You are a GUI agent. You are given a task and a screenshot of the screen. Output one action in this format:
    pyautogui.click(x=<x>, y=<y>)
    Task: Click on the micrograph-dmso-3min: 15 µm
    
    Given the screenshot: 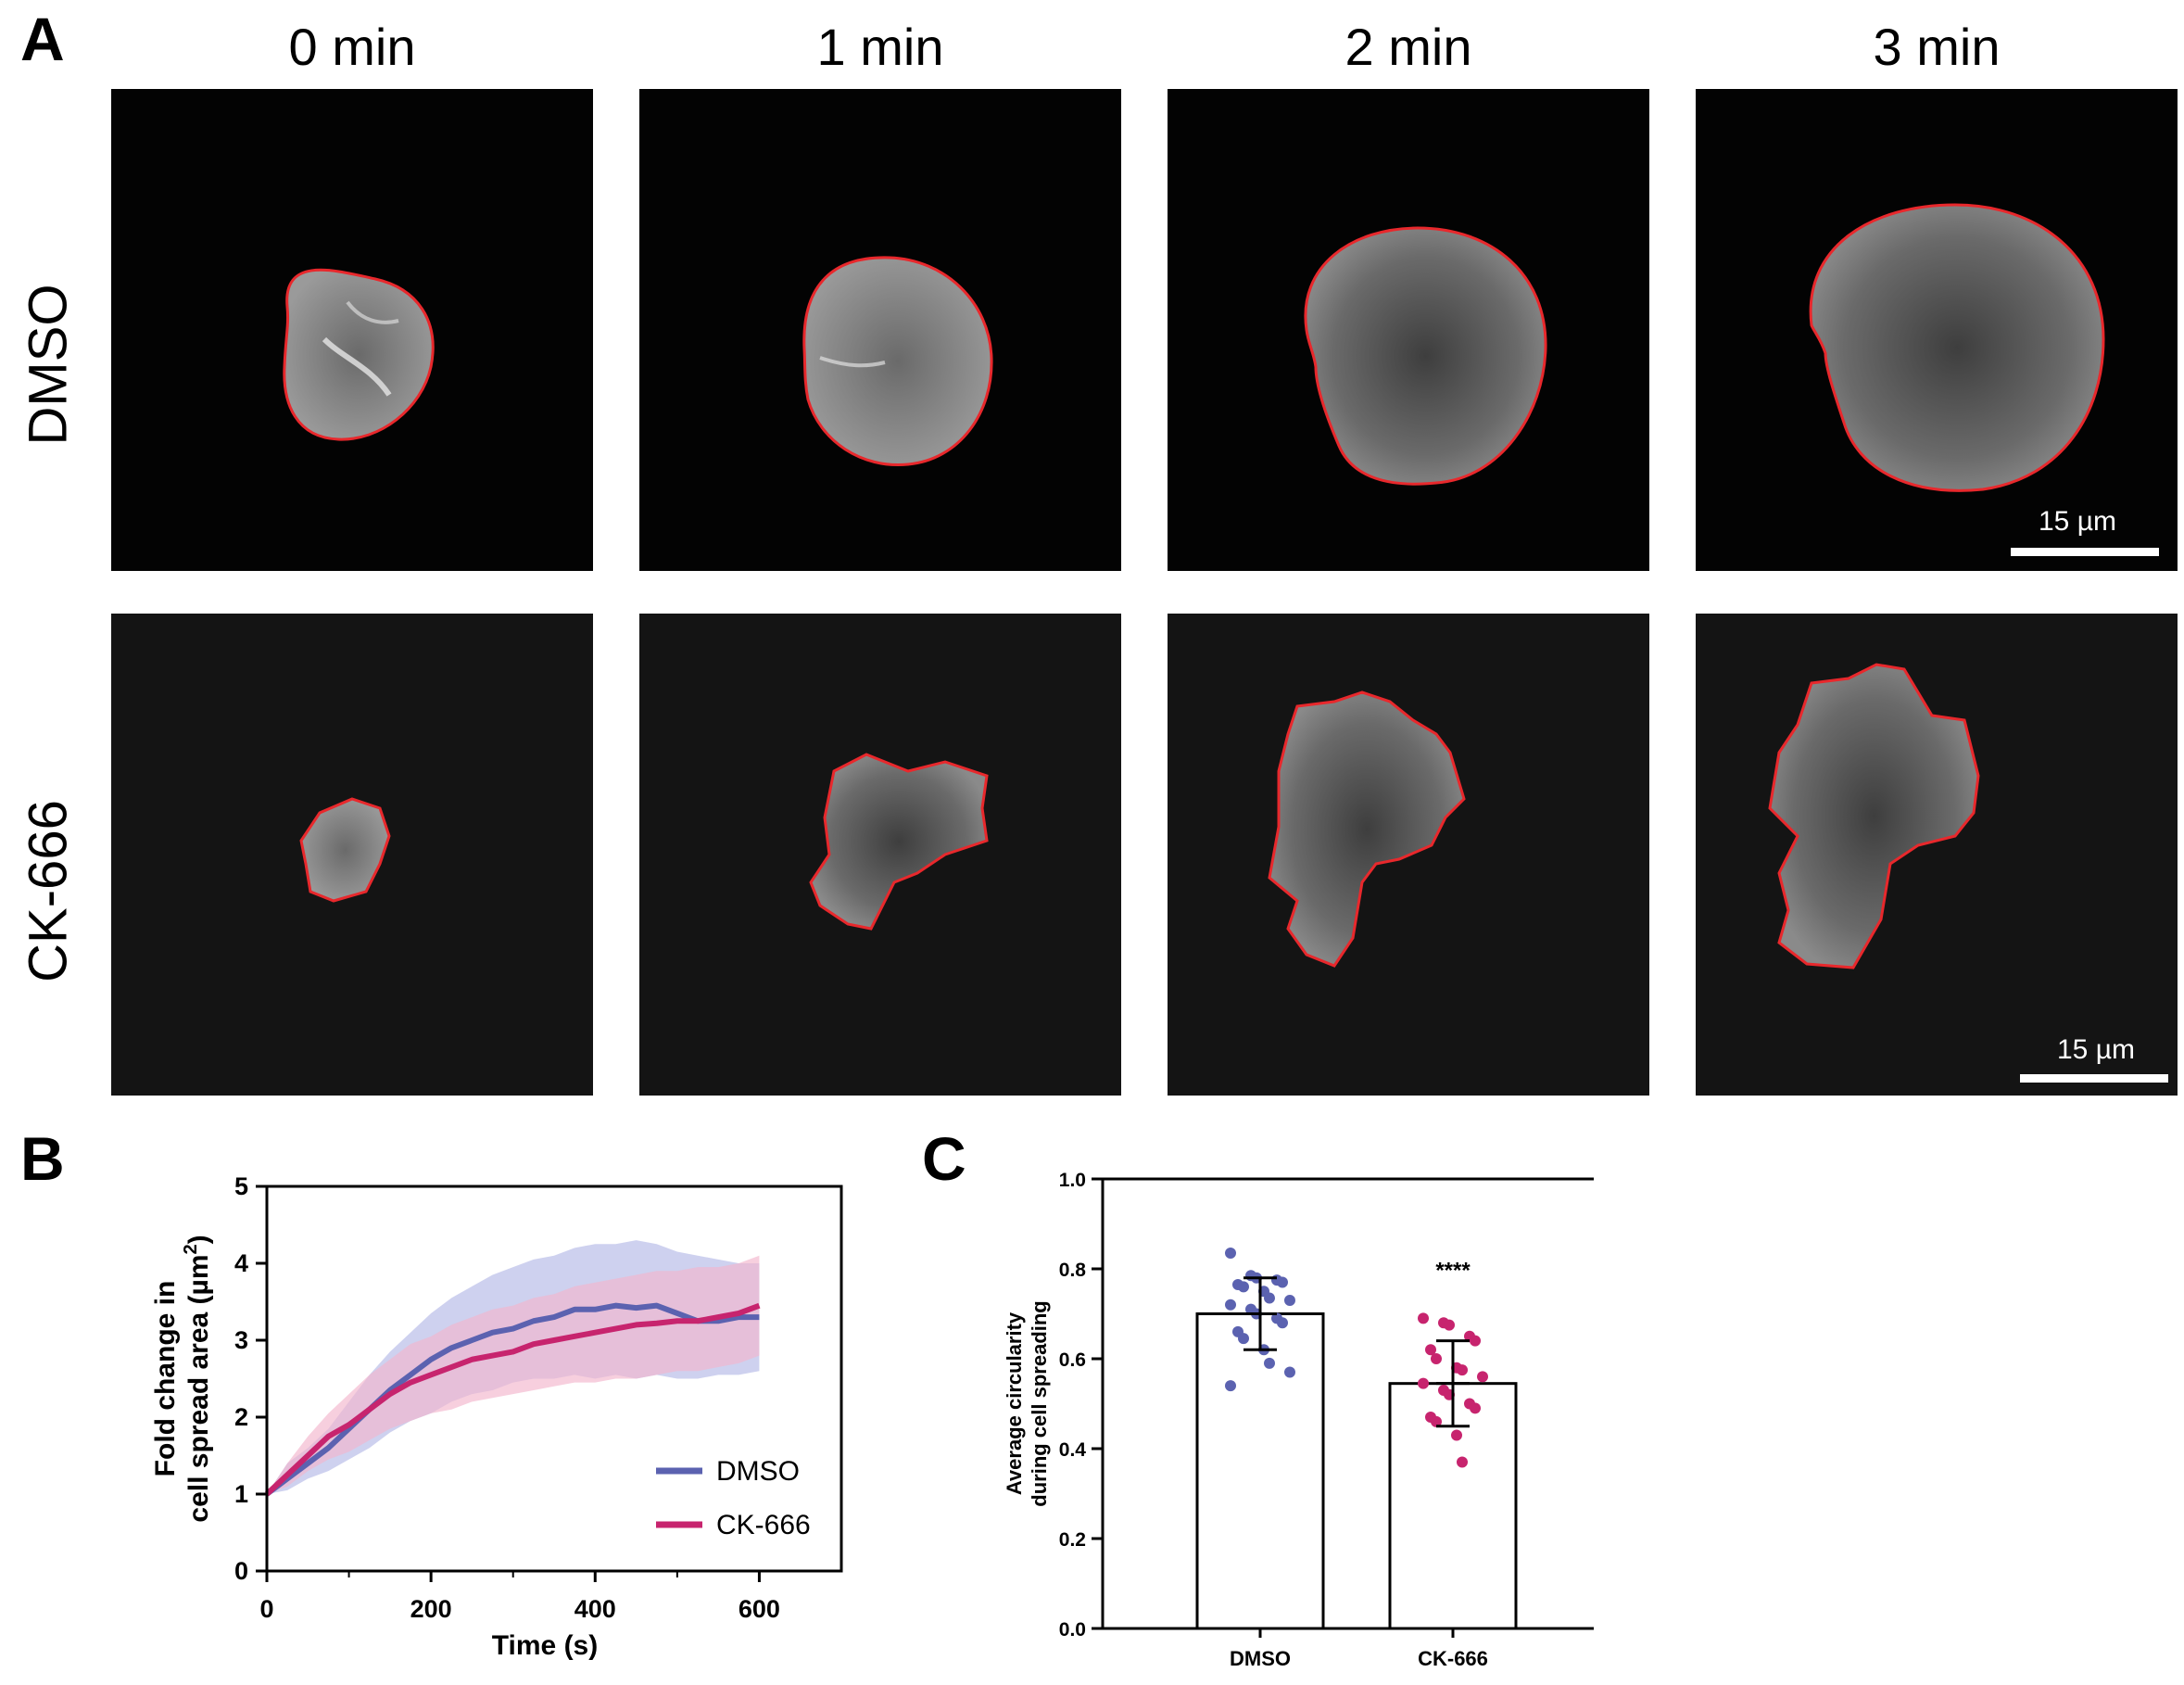 What is the action you would take?
    pyautogui.click(x=1937, y=330)
    